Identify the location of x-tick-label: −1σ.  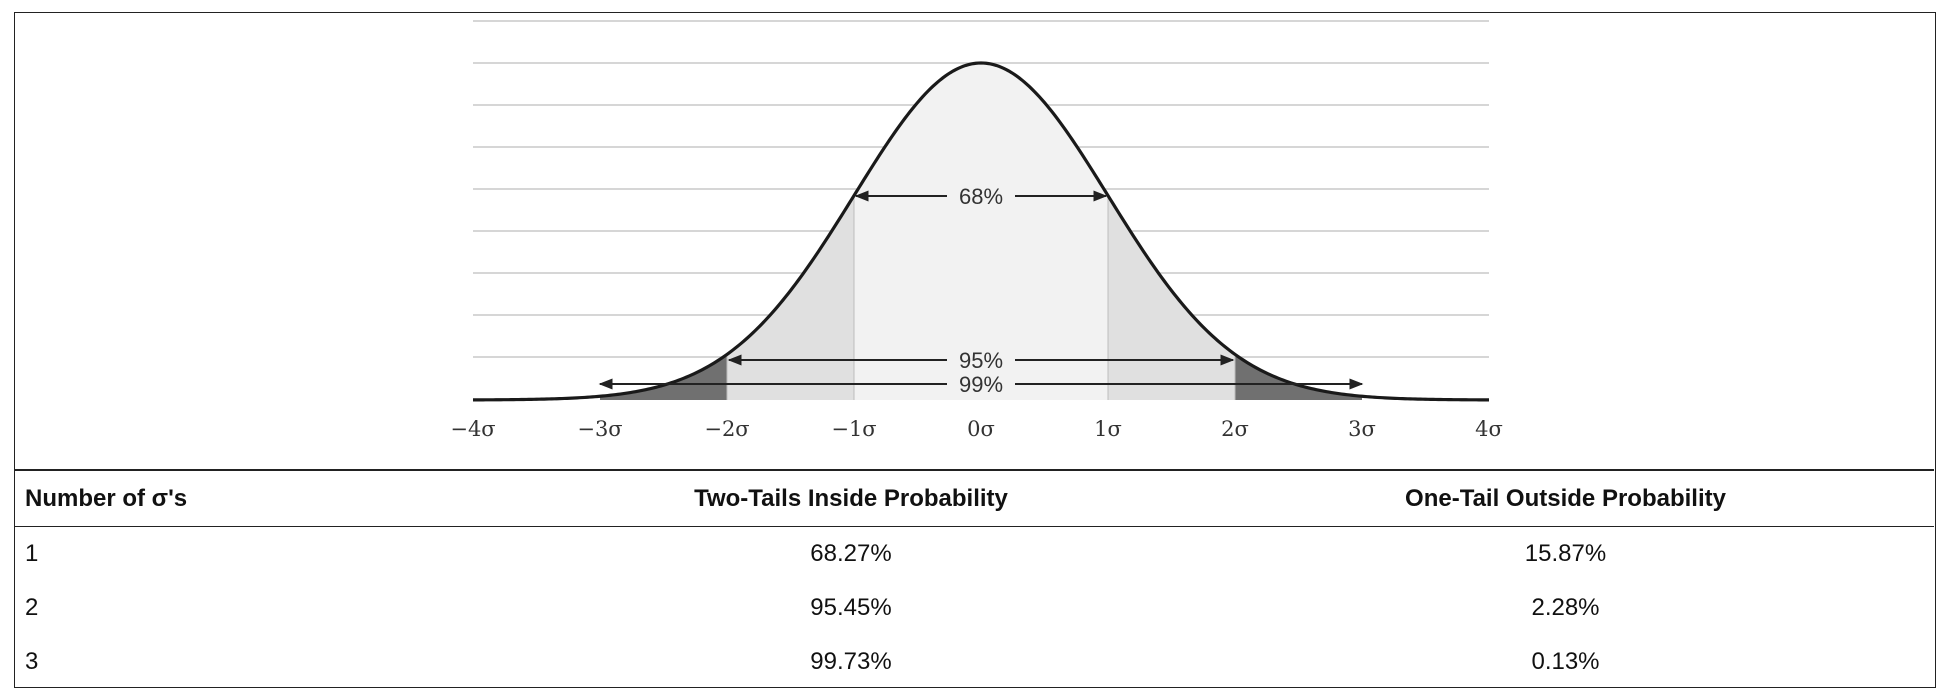
(853, 429).